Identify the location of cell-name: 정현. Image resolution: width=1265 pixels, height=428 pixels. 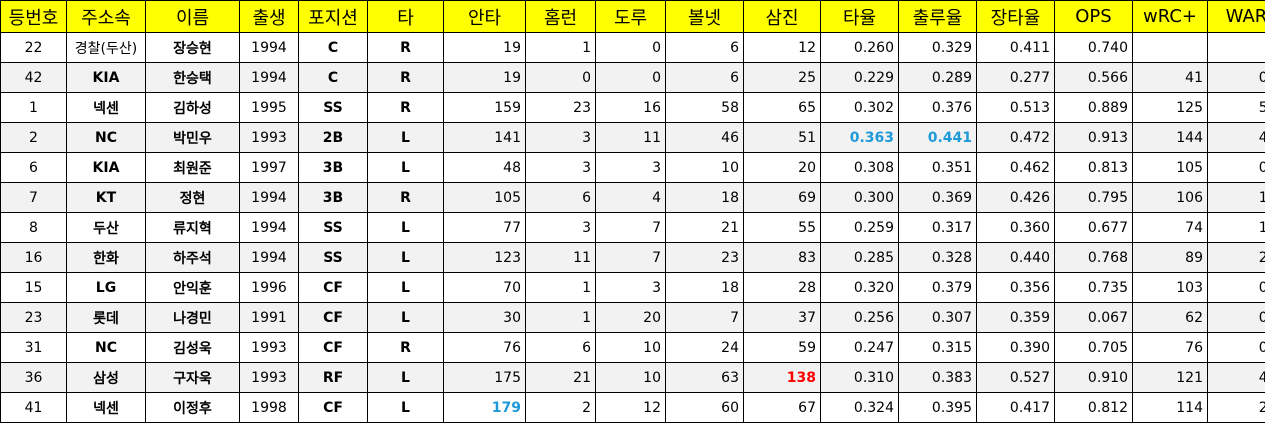
(192, 197).